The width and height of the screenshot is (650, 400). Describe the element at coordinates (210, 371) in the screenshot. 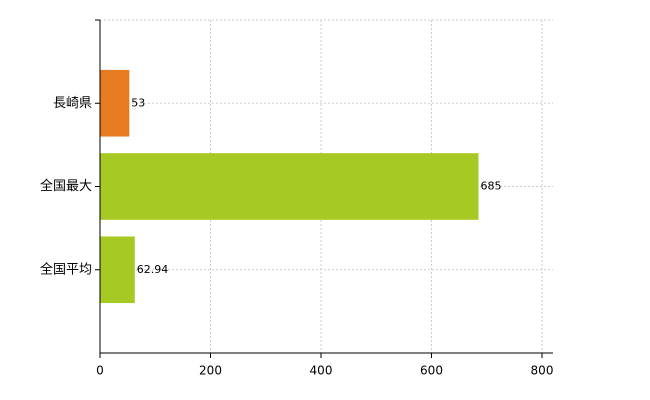

I see `x-tick-label: 200` at that location.